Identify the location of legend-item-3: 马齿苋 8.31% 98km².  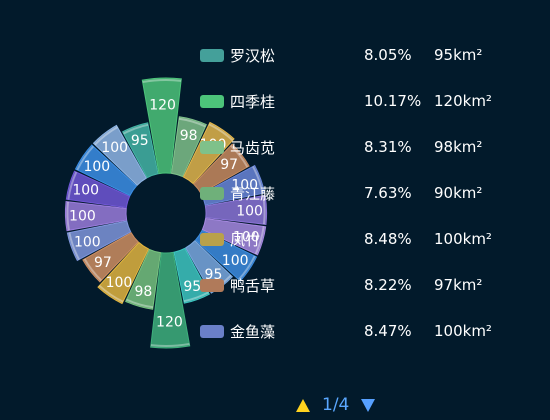
(365, 147).